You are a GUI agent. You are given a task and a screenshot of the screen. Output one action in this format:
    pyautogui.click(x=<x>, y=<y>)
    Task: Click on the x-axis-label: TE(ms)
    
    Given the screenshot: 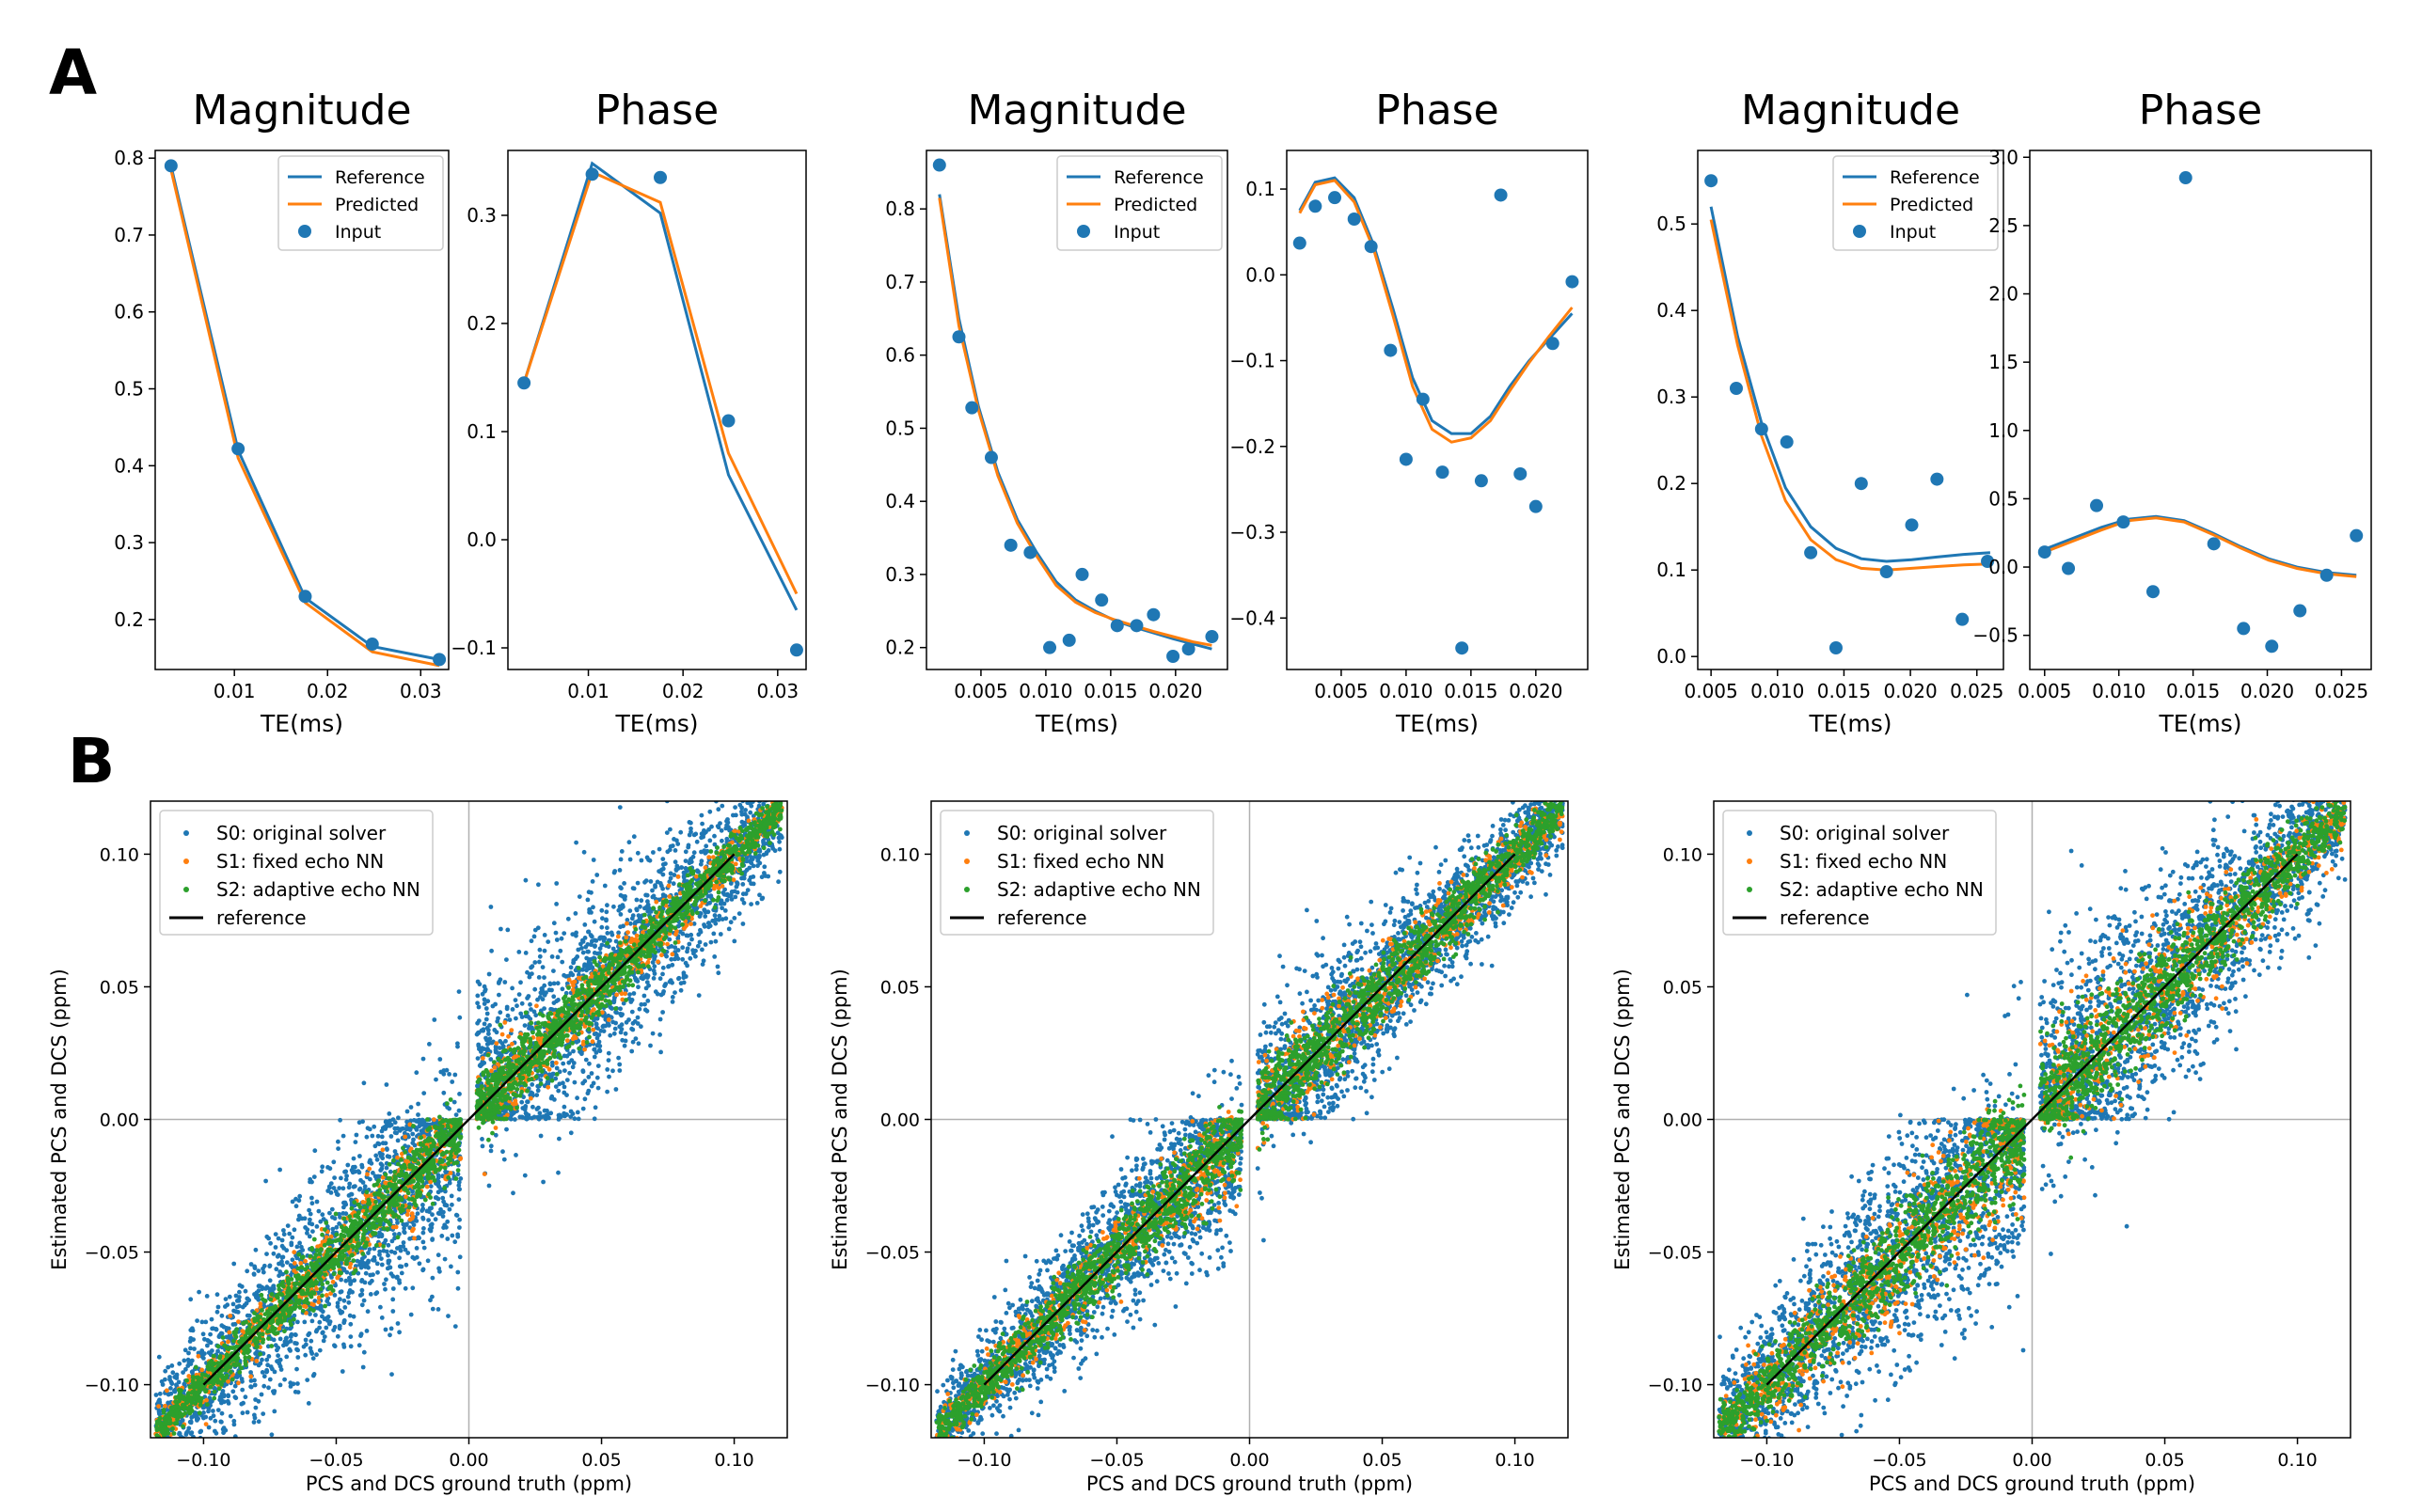 What is the action you would take?
    pyautogui.click(x=1850, y=723)
    